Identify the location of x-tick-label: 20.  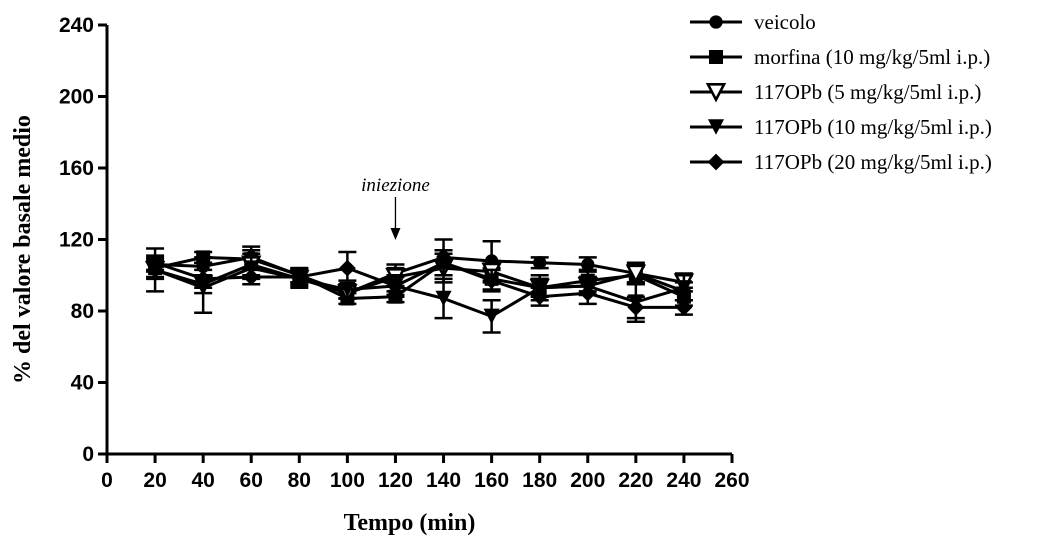
(154, 480).